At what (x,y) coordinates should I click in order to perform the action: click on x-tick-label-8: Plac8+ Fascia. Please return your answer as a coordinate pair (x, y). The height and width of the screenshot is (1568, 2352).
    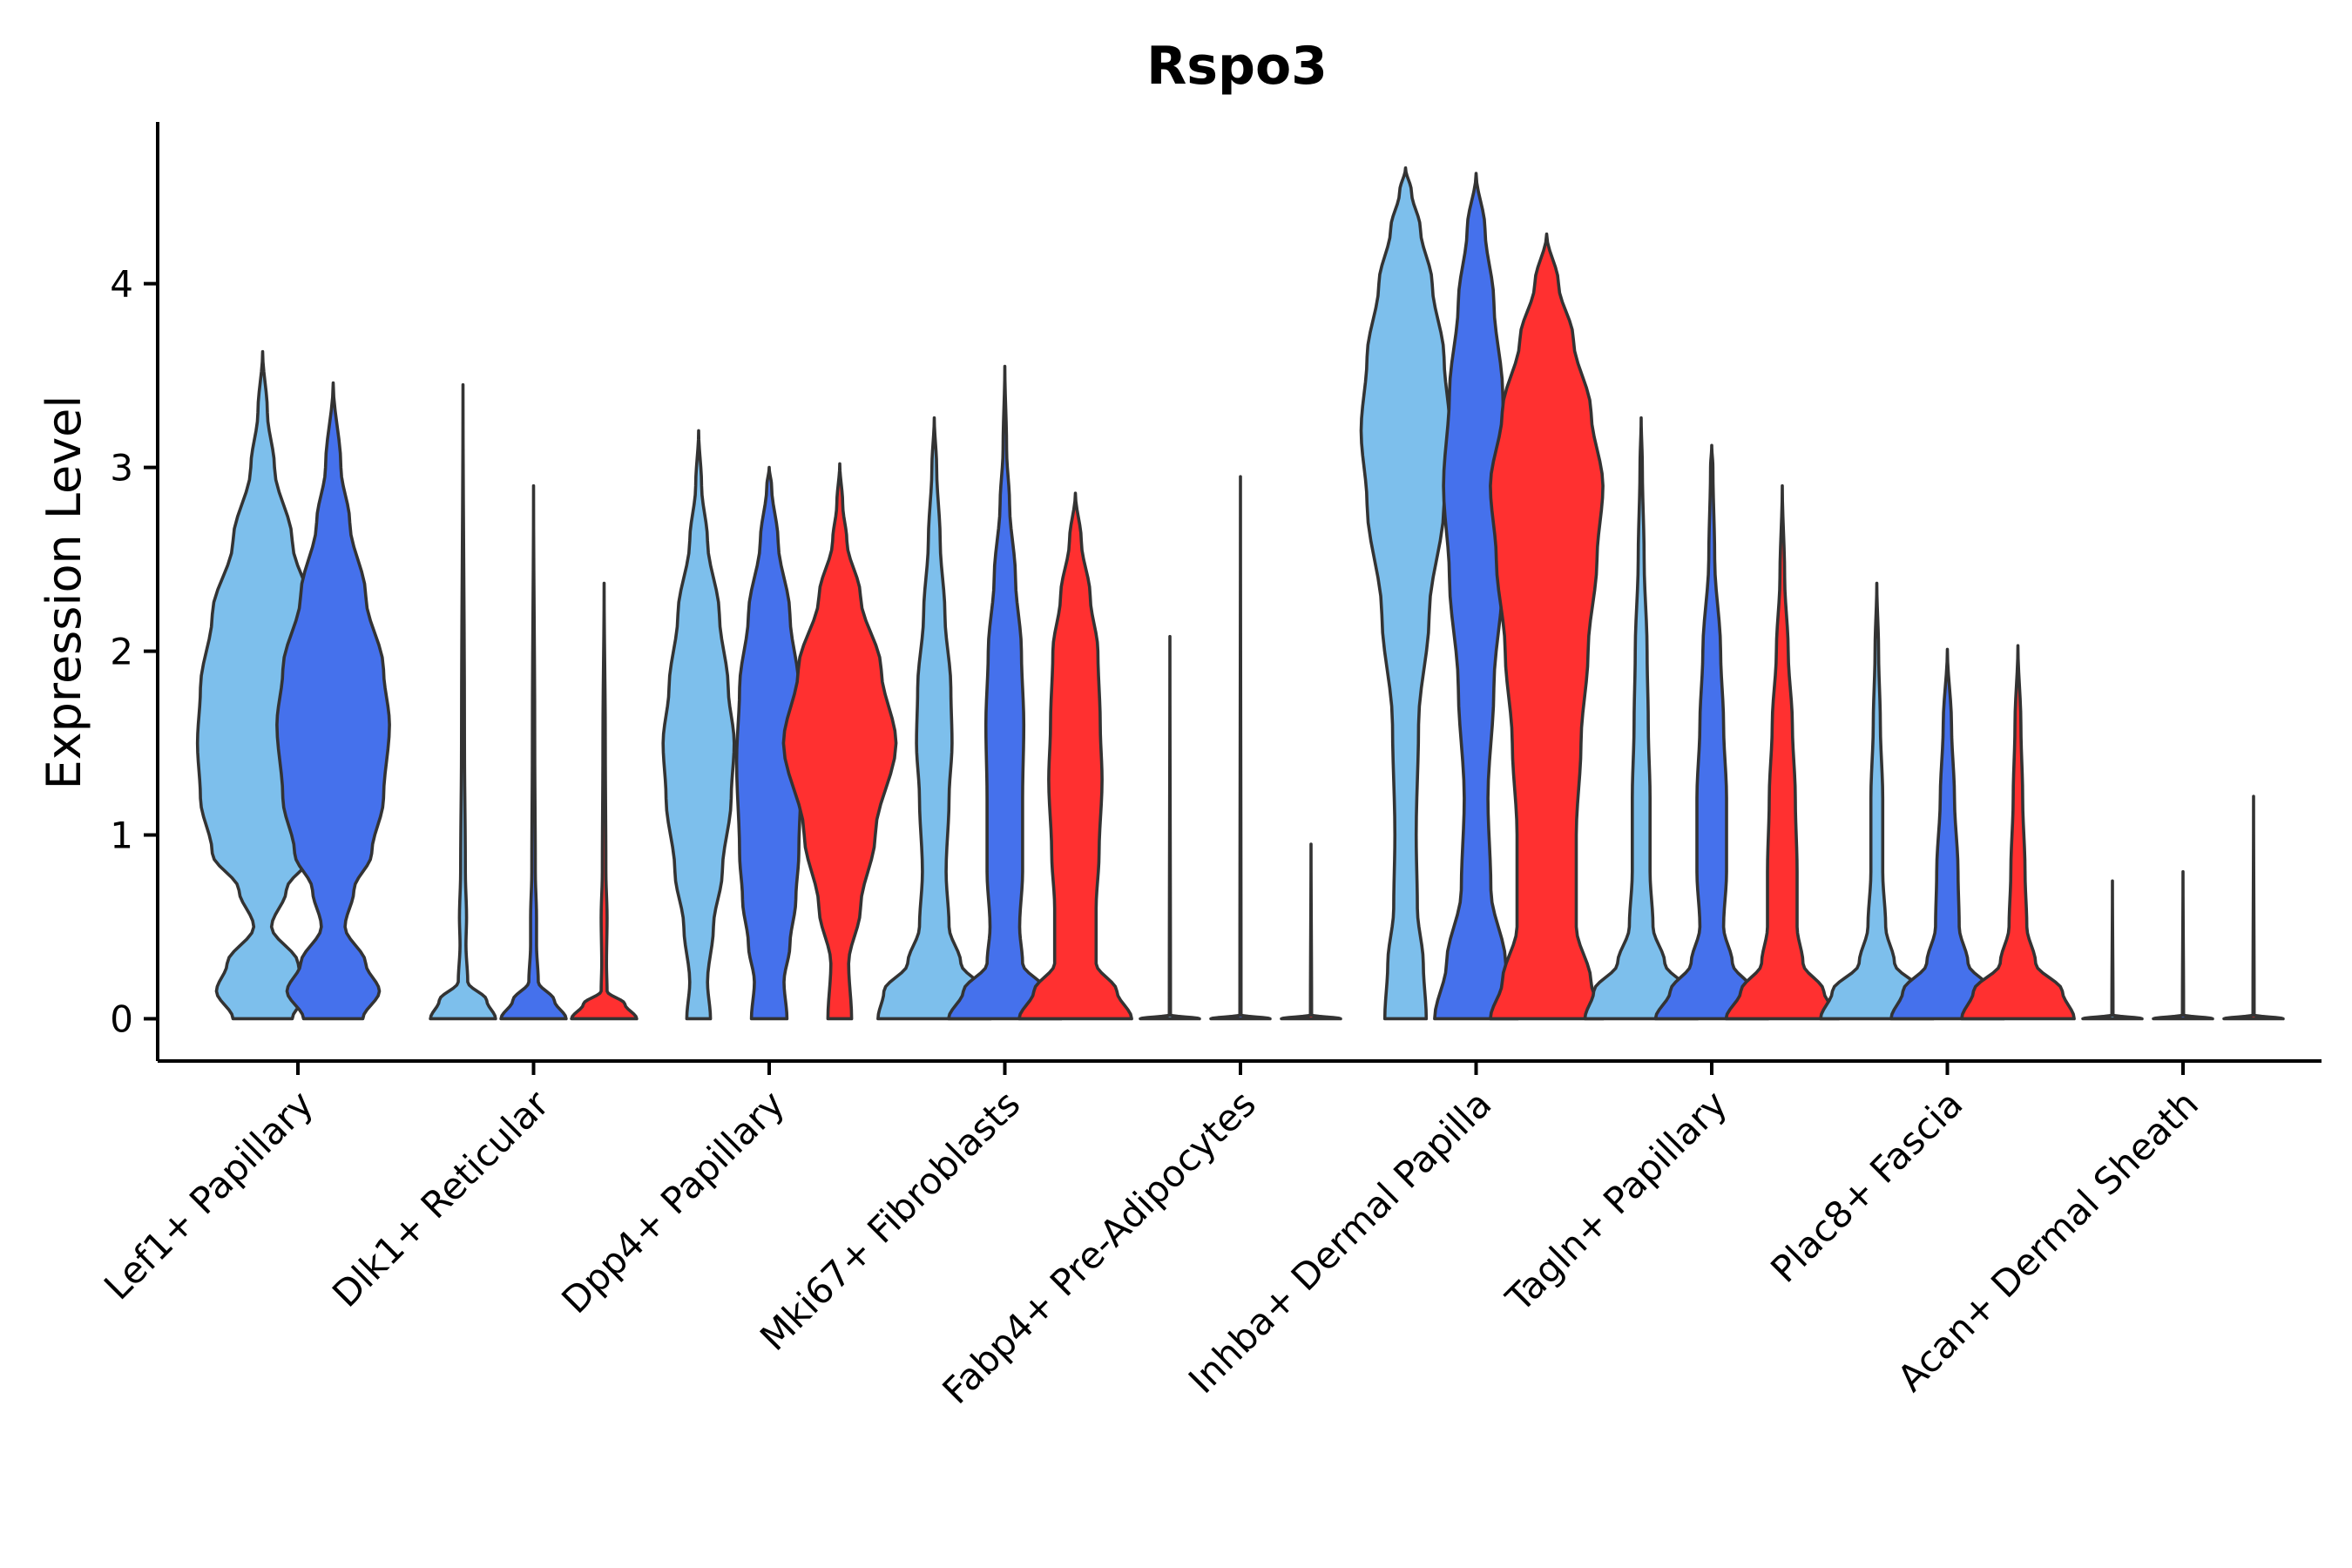
    Looking at the image, I should click on (1866, 1186).